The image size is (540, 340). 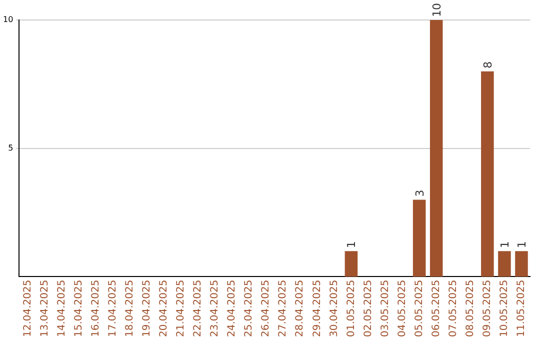 I want to click on x-tick-label: 30.04.2025, so click(x=334, y=309).